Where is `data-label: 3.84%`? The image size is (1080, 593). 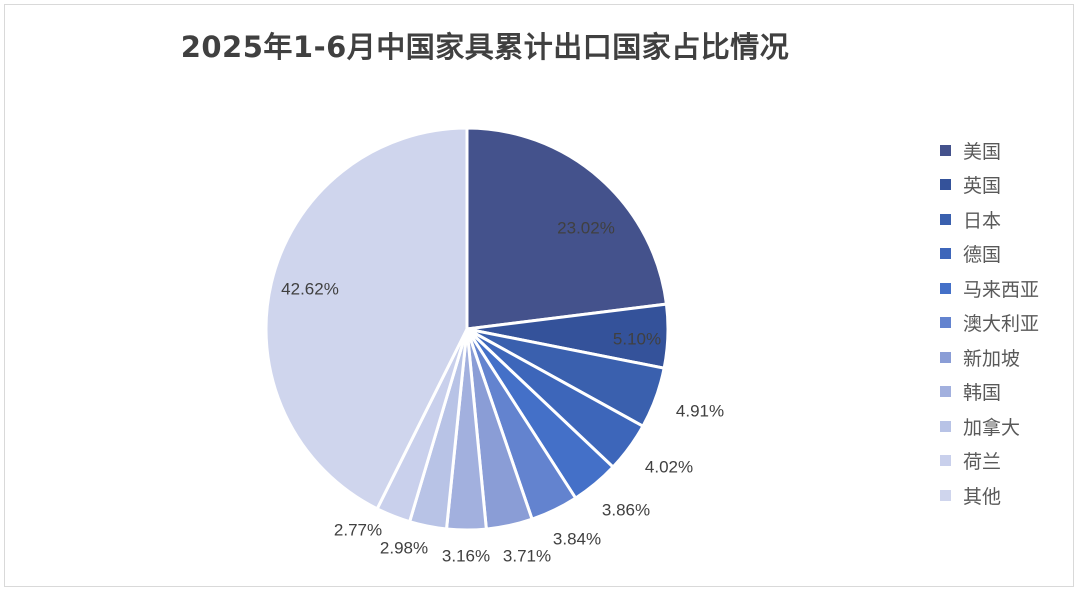 data-label: 3.84% is located at coordinates (577, 538).